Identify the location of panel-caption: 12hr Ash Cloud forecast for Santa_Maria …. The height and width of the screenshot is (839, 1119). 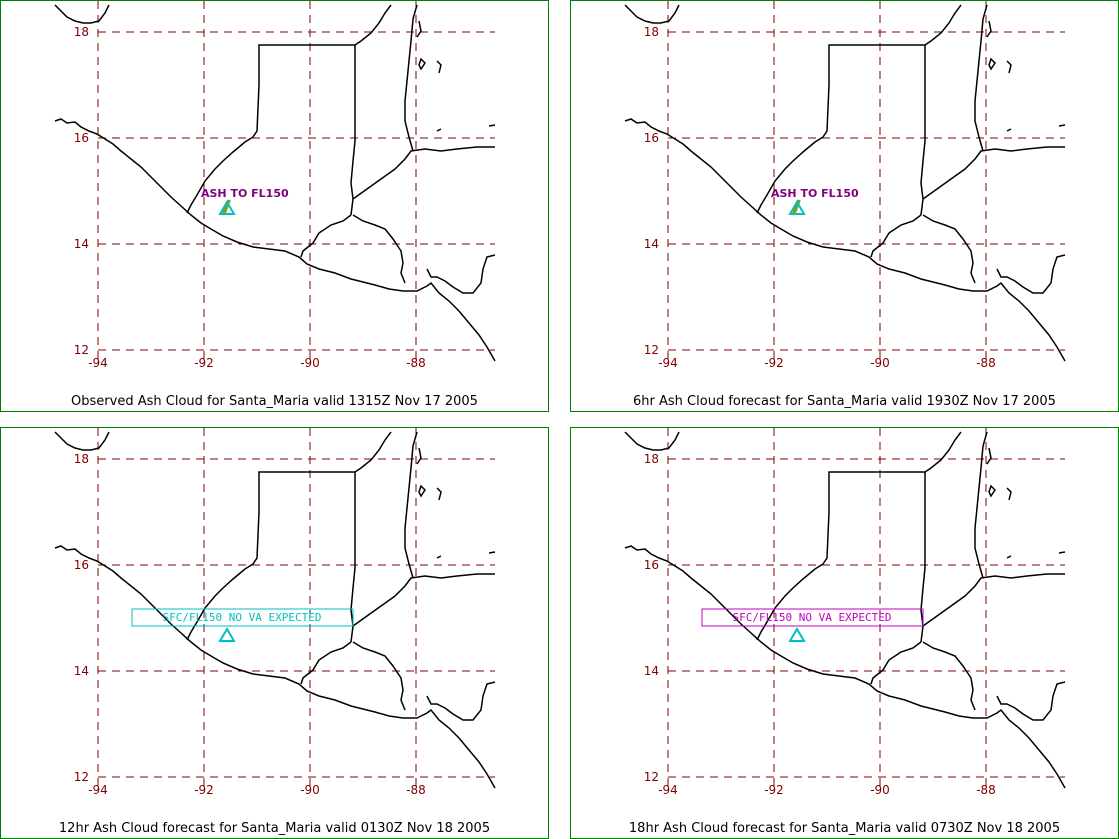
(274, 828).